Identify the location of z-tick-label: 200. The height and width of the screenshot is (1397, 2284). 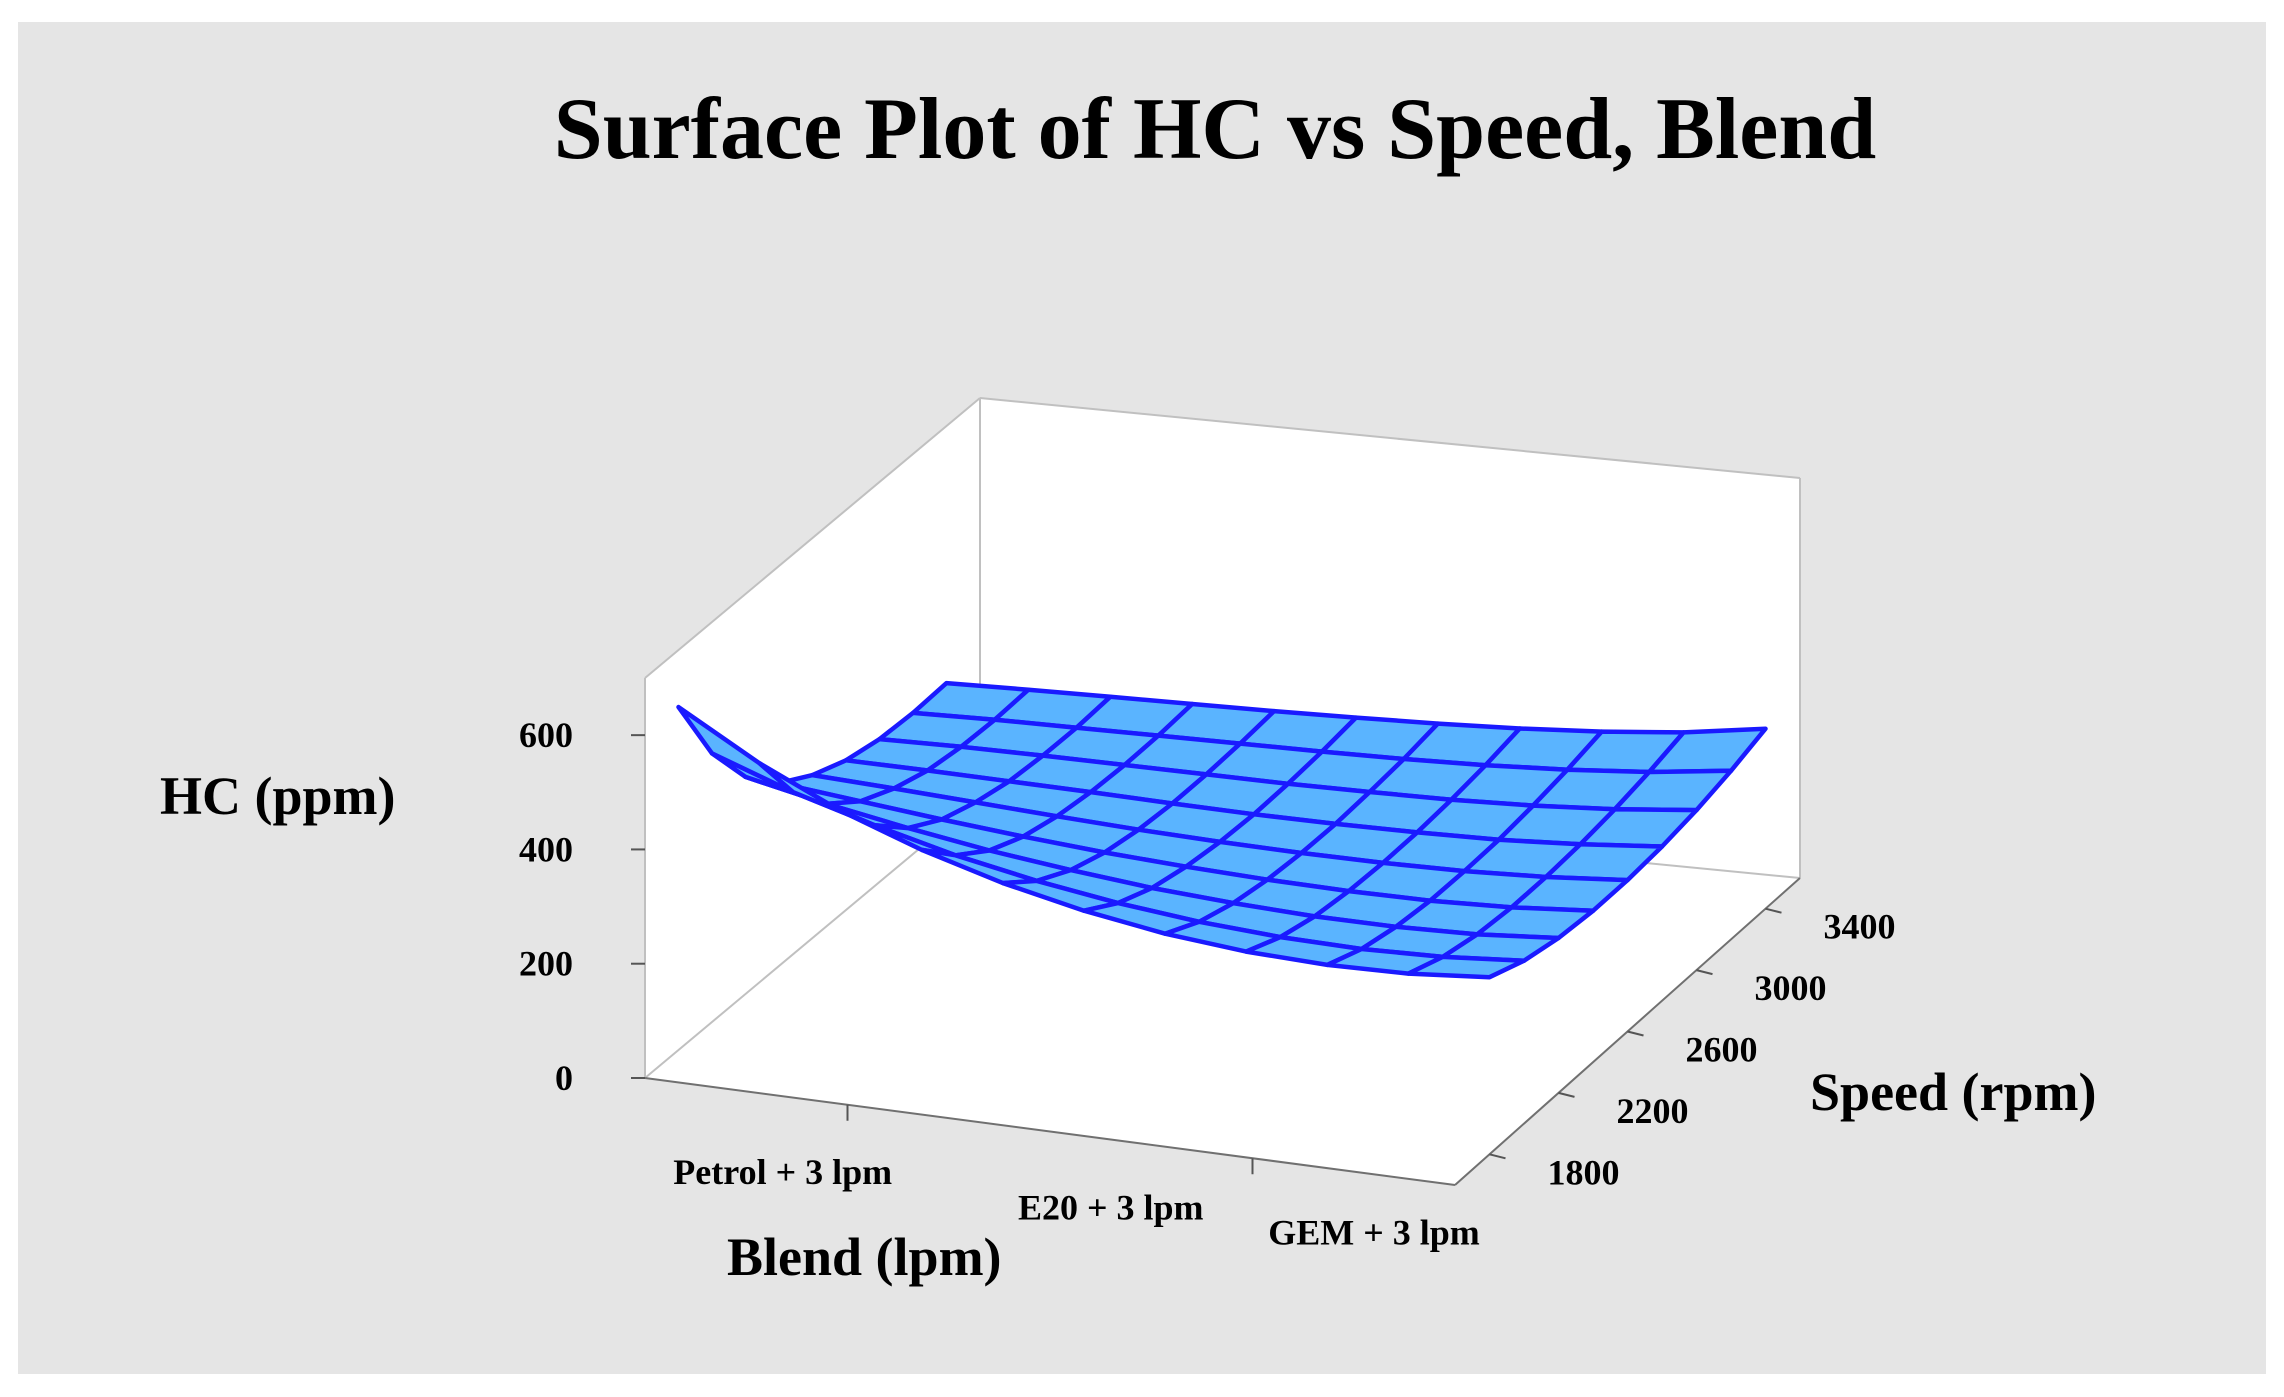
(546, 964).